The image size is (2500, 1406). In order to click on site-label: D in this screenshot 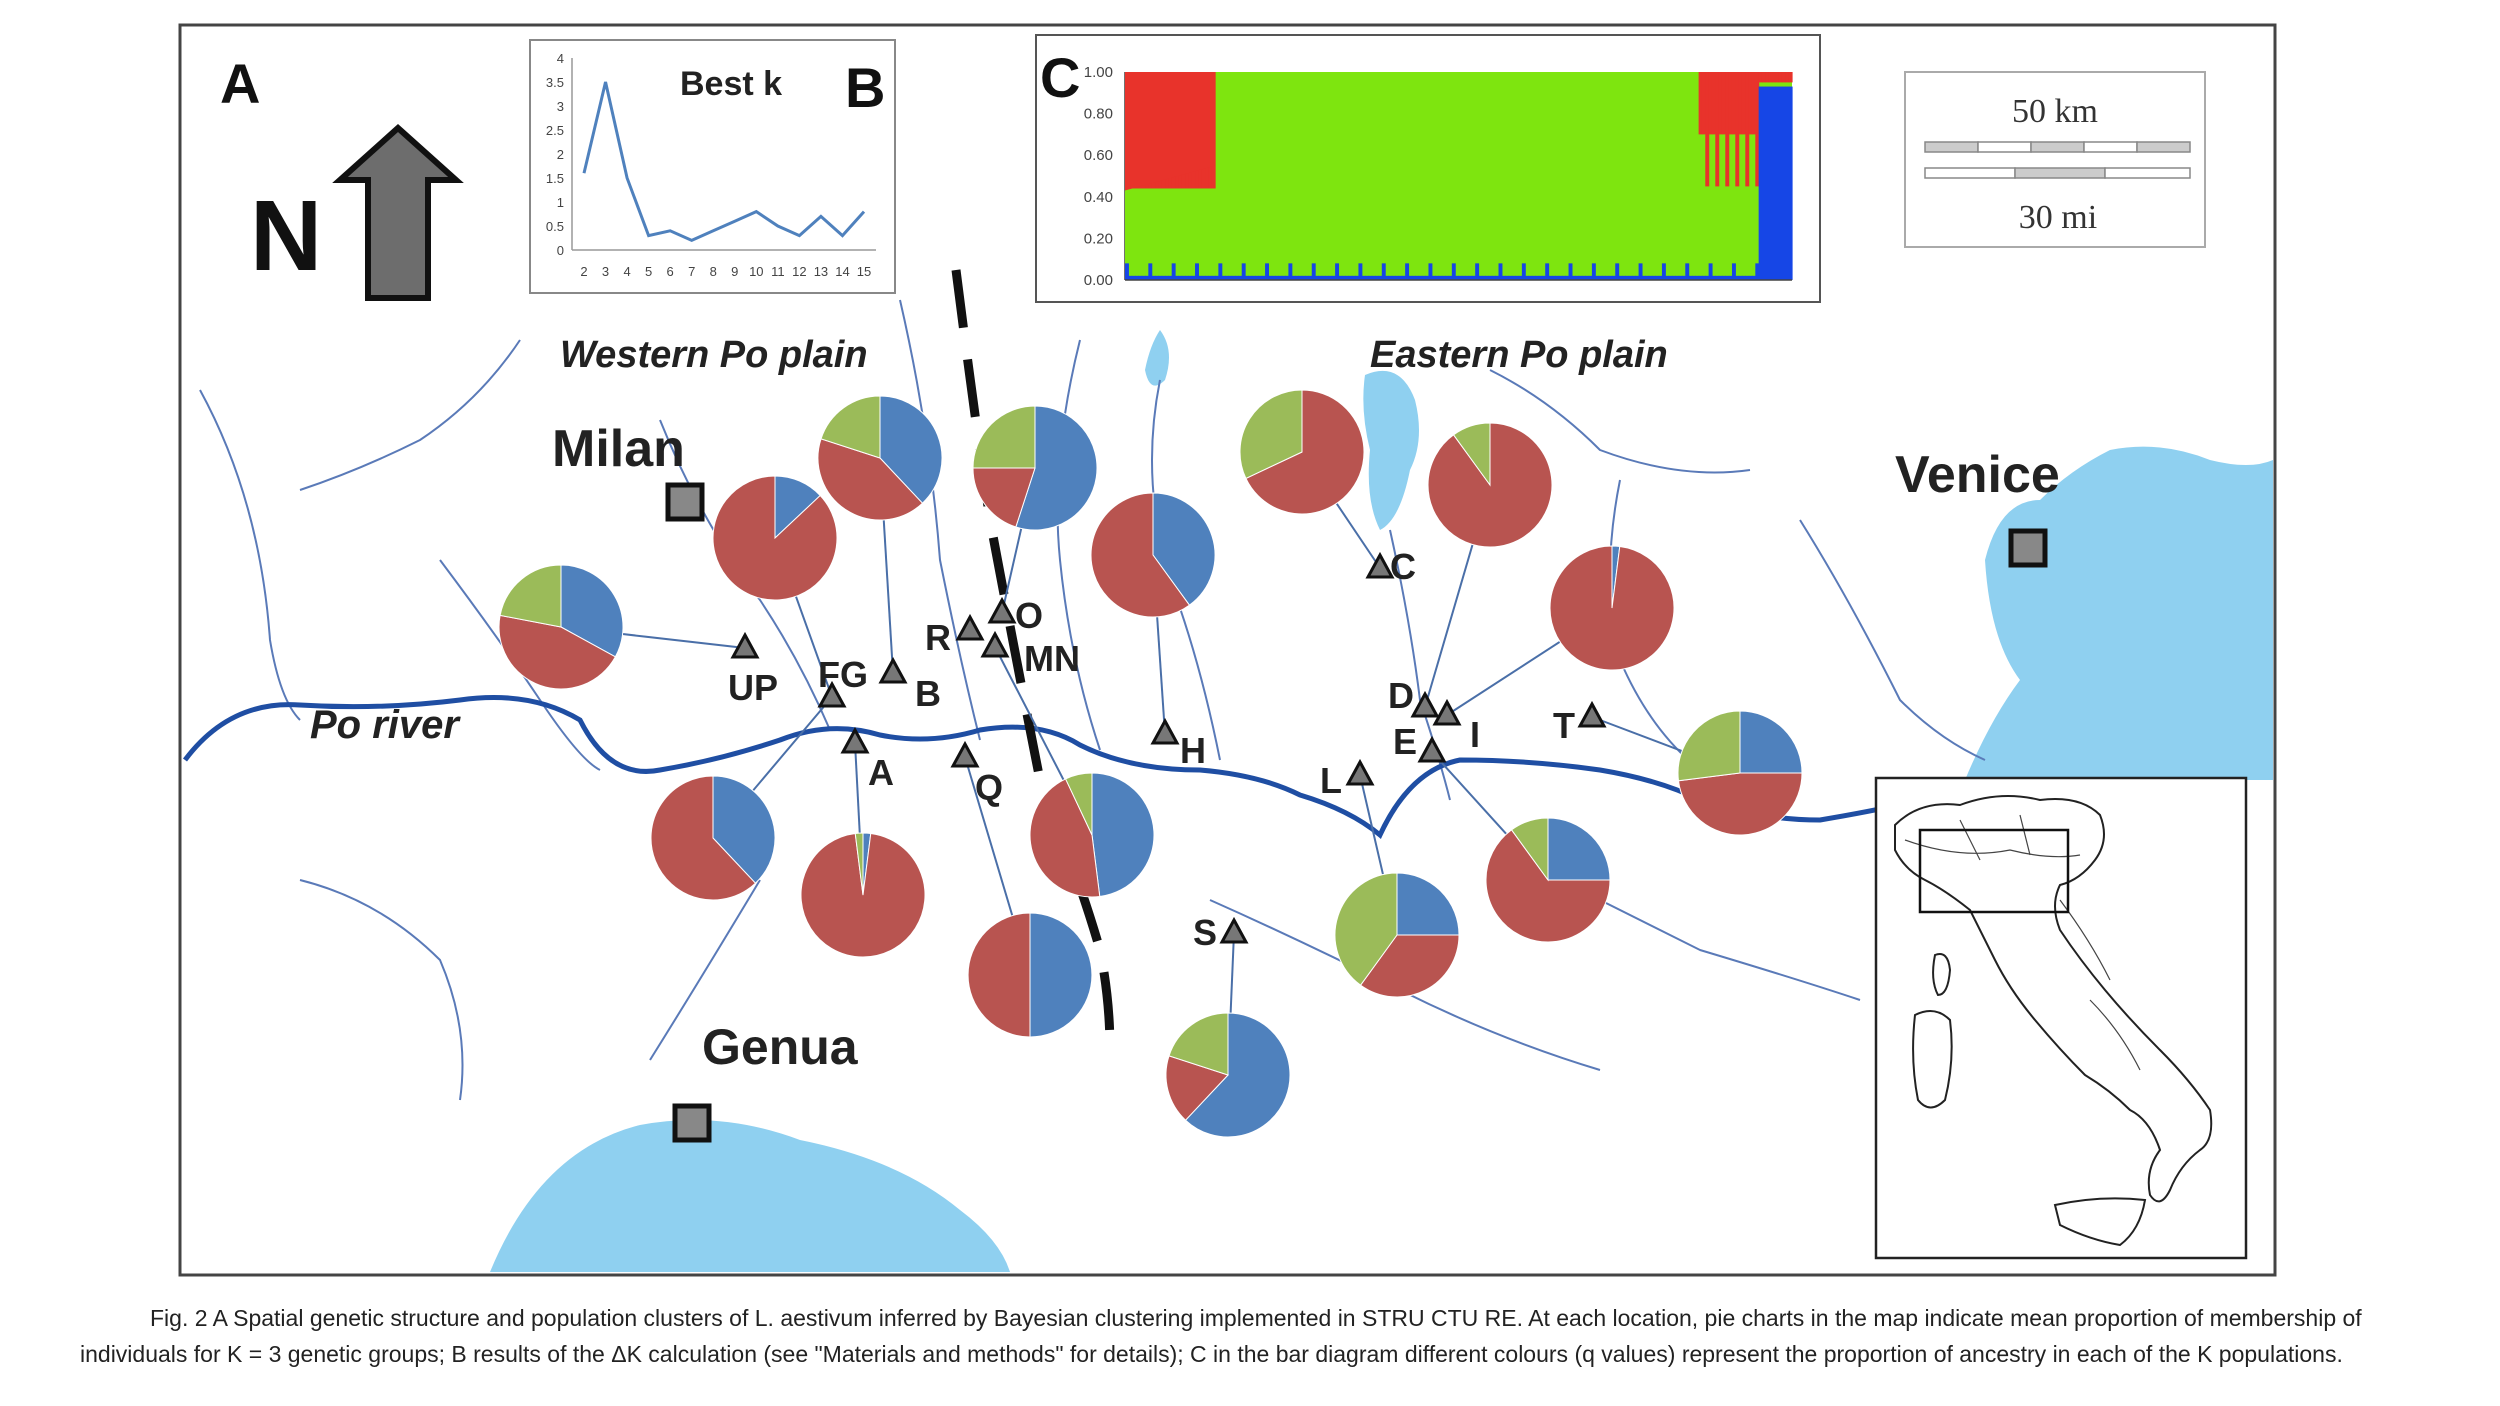, I will do `click(1401, 695)`.